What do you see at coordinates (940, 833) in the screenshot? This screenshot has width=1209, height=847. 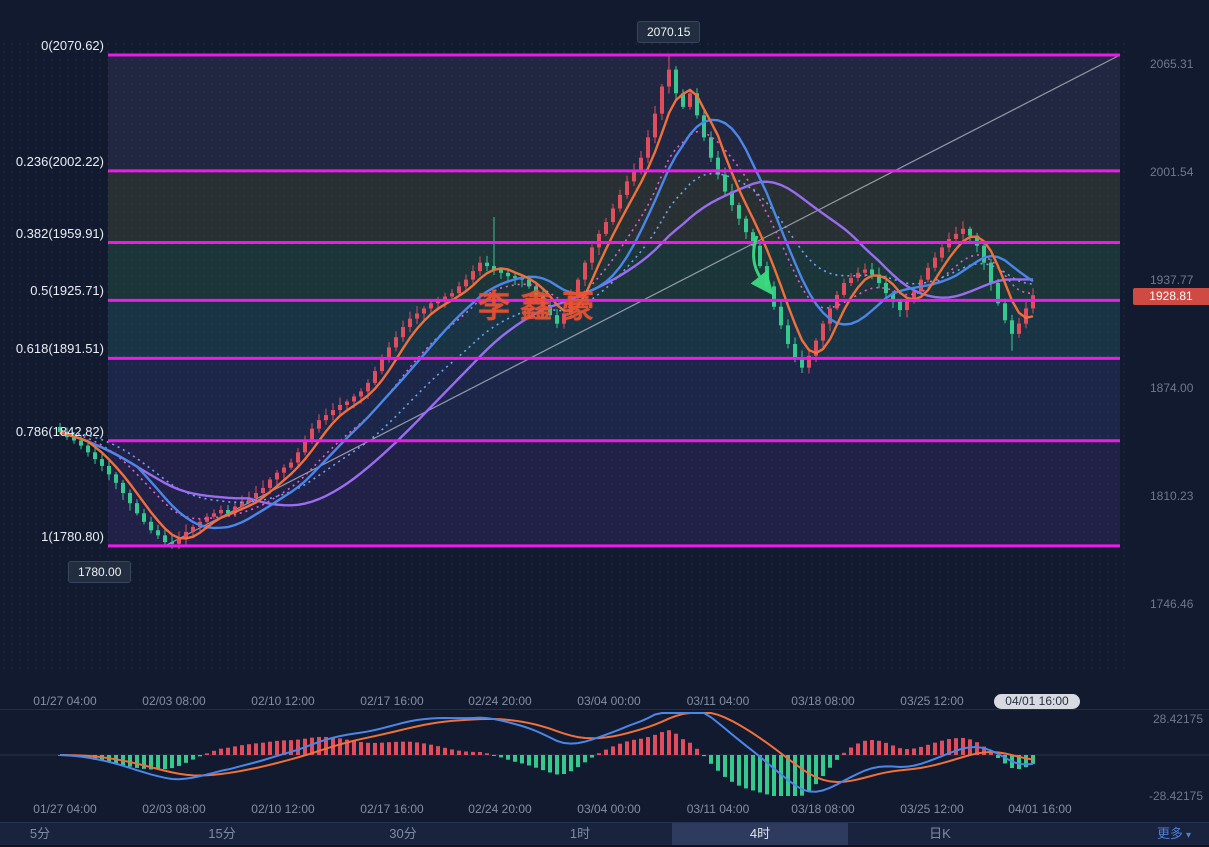 I see `timeframe-tab-6: 日K` at bounding box center [940, 833].